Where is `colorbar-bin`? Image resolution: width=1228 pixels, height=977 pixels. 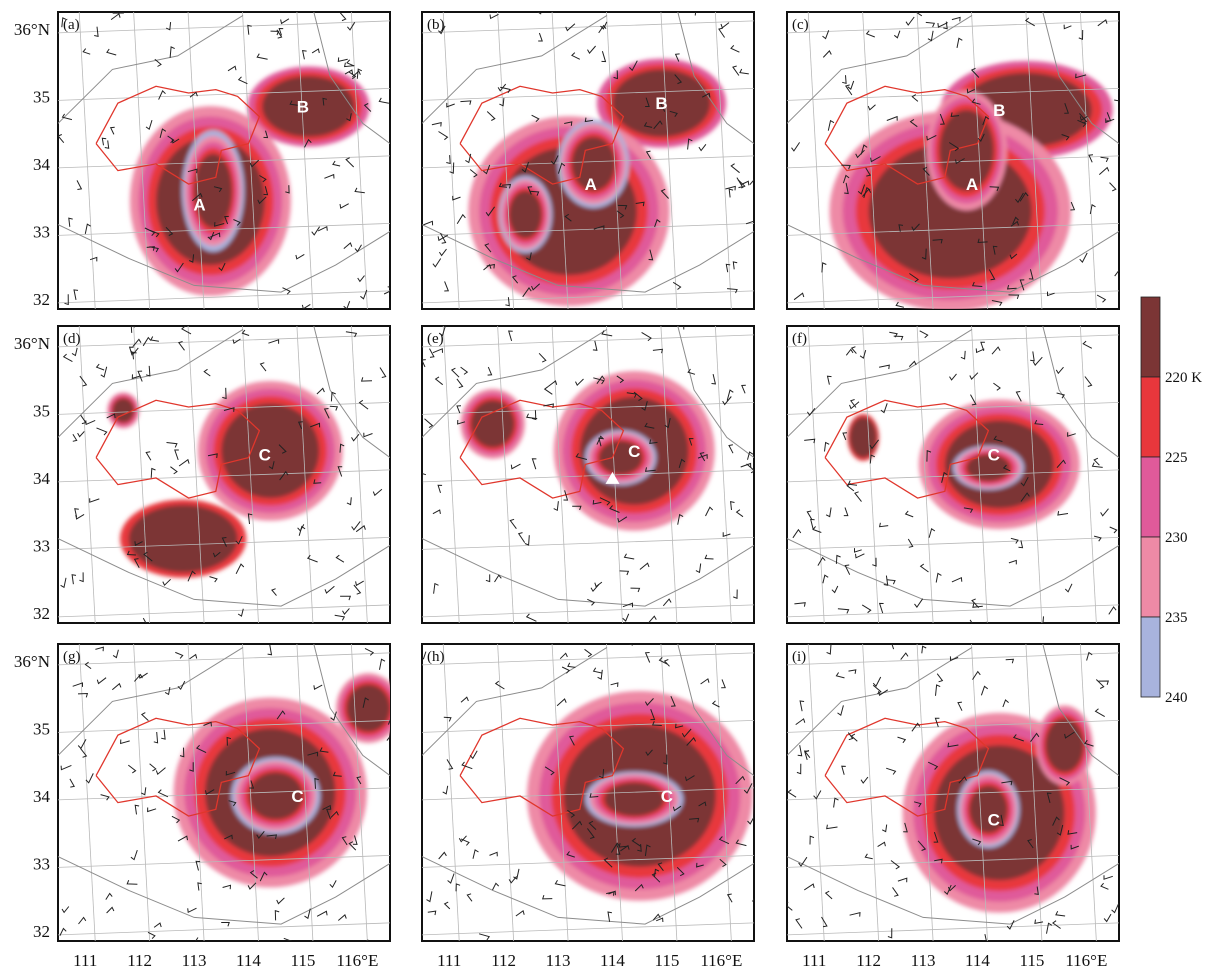
colorbar-bin is located at coordinates (1150, 657).